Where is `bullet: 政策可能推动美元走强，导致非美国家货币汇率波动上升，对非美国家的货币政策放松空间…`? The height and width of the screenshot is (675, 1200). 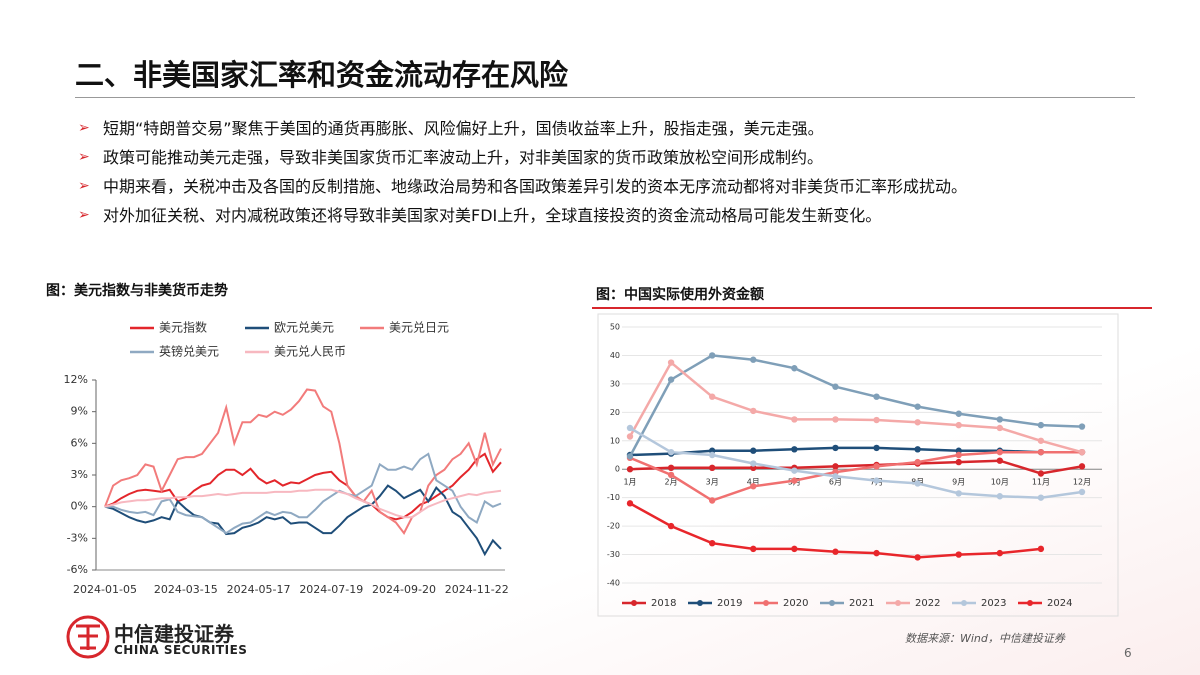 bullet: 政策可能推动美元走强，导致非美国家货币汇率波动上升，对非美国家的货币政策放松空间… is located at coordinates (605, 157).